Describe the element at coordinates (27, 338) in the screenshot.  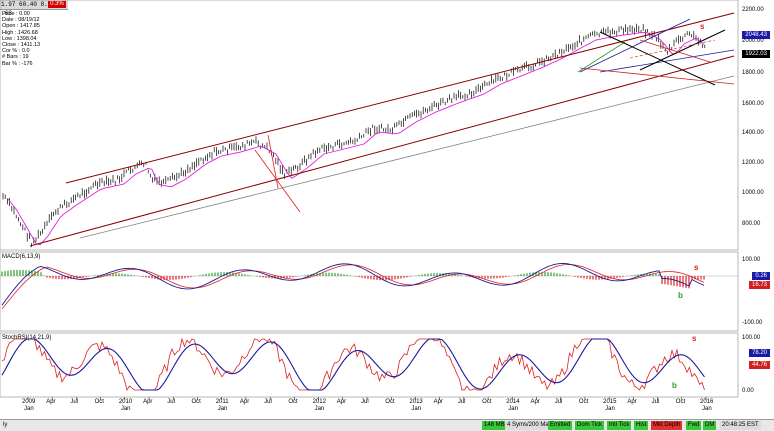
I see `stoch-label: StochRSI(14,21,9)` at that location.